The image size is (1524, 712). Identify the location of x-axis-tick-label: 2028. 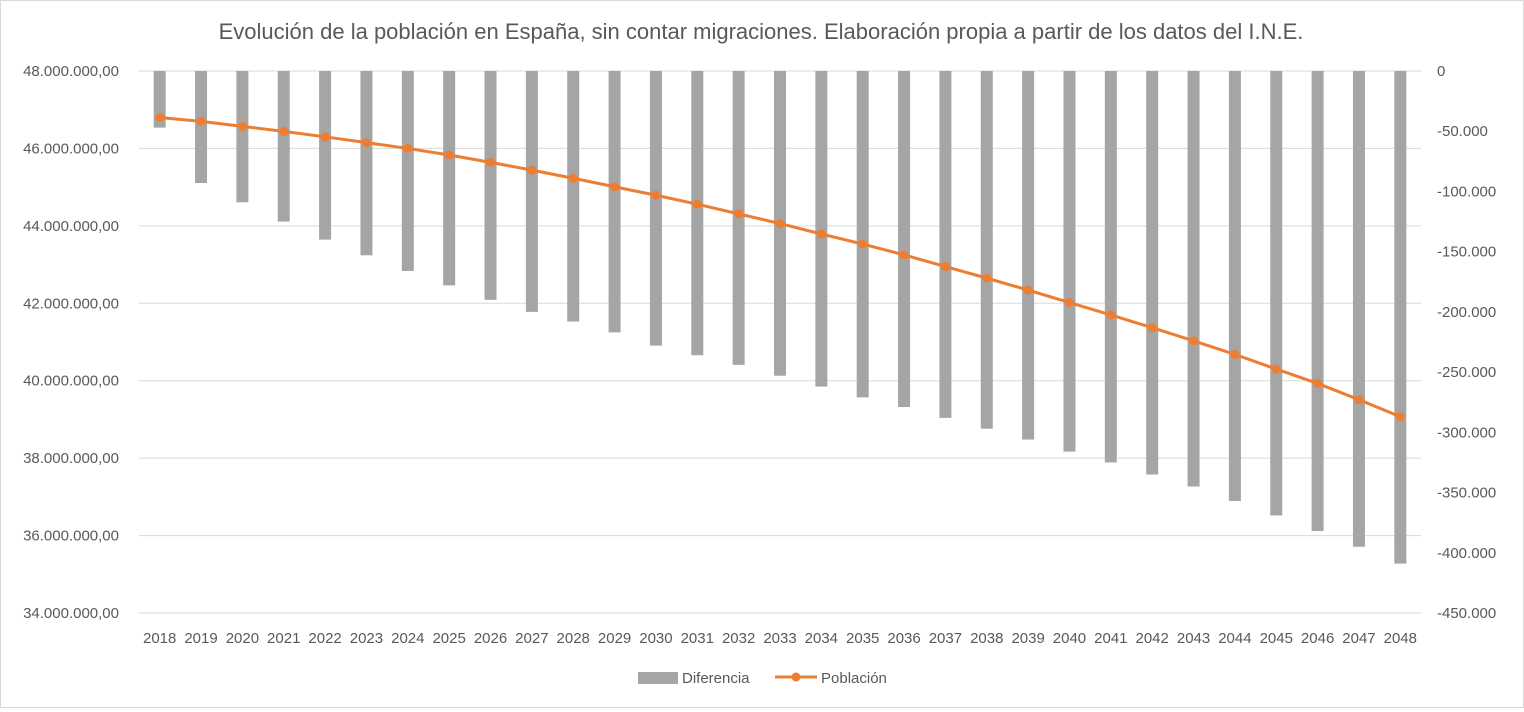
(573, 638).